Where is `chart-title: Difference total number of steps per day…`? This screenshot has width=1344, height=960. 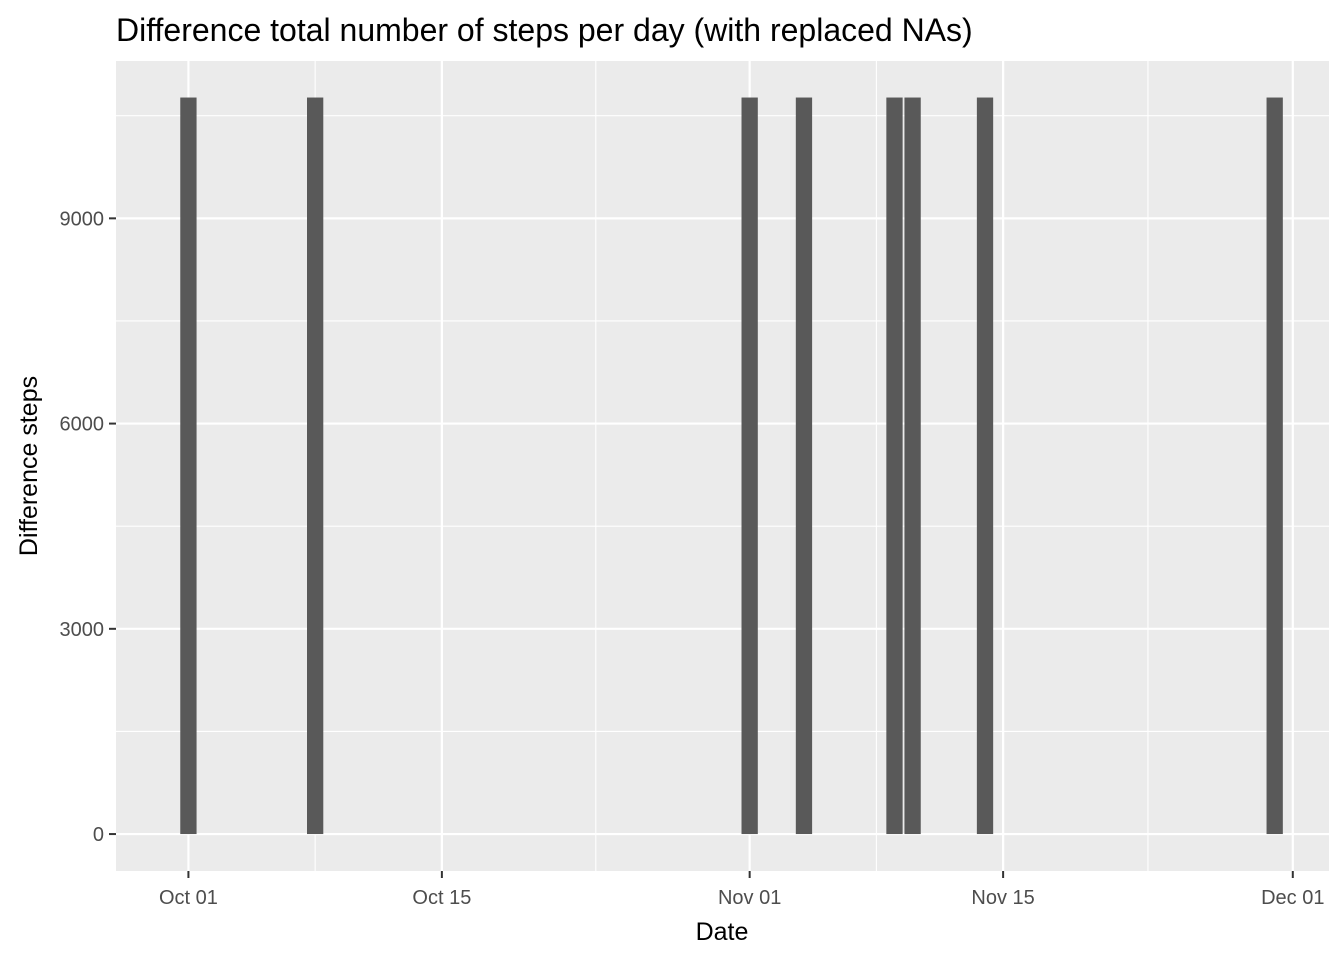 chart-title: Difference total number of steps per day… is located at coordinates (544, 30).